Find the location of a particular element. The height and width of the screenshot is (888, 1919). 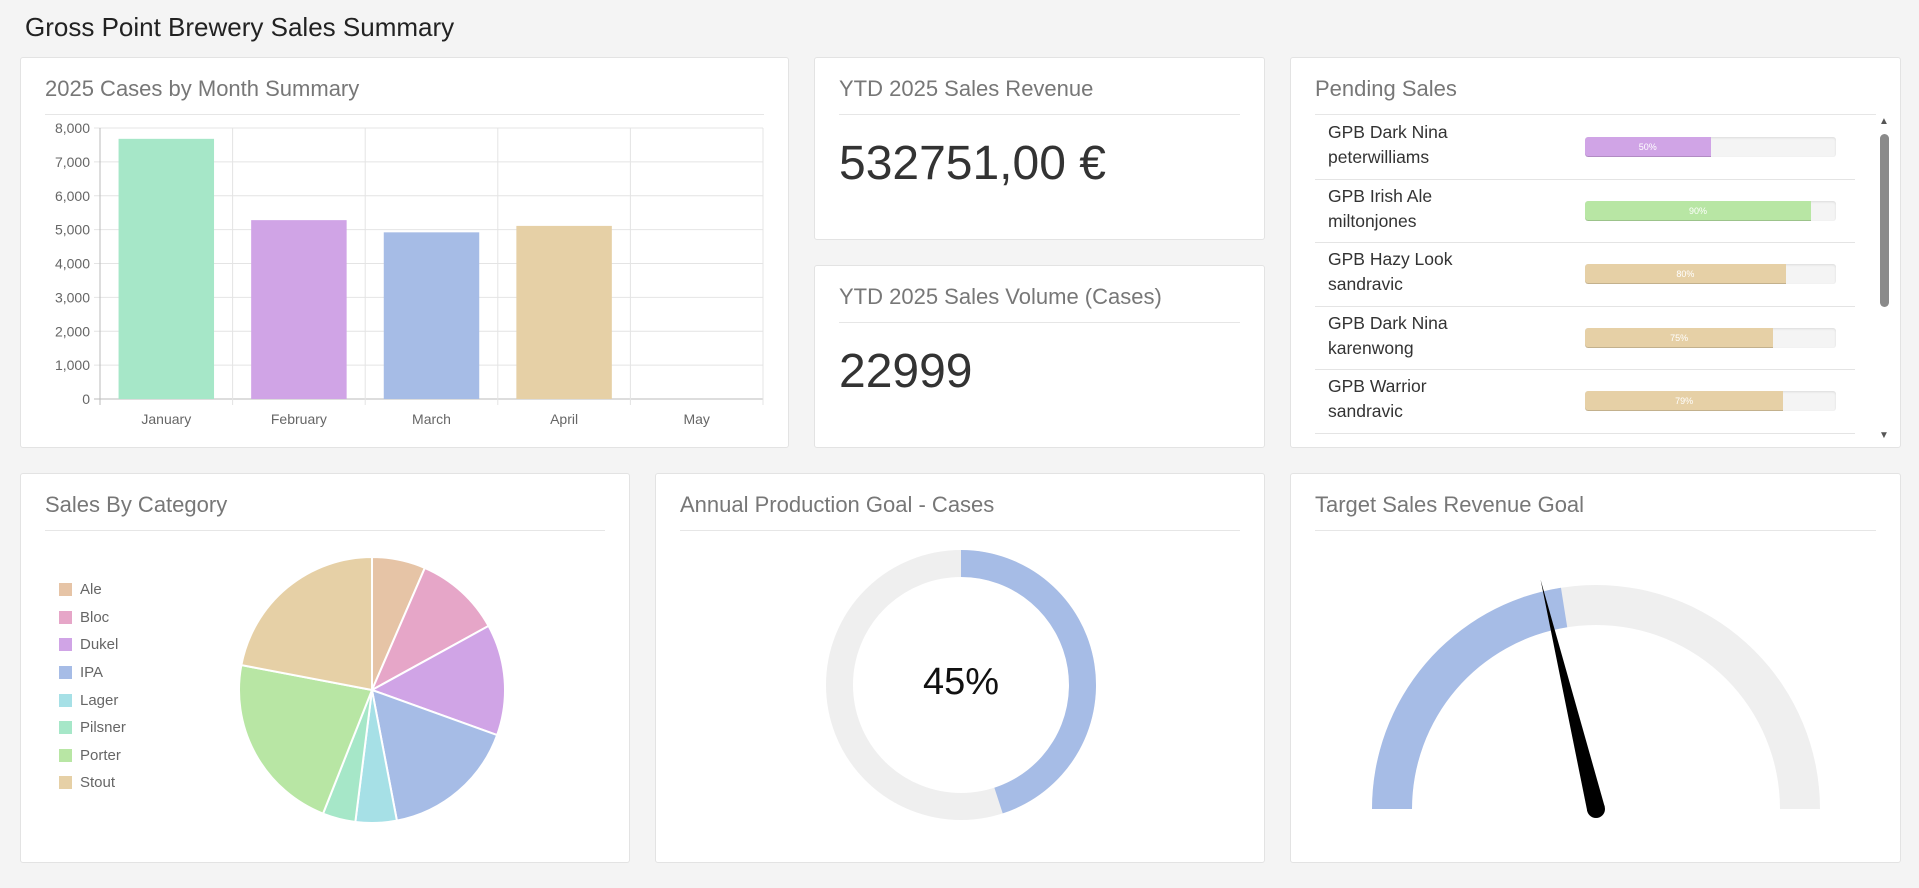

y-tick-label: 6,000 is located at coordinates (72, 196).